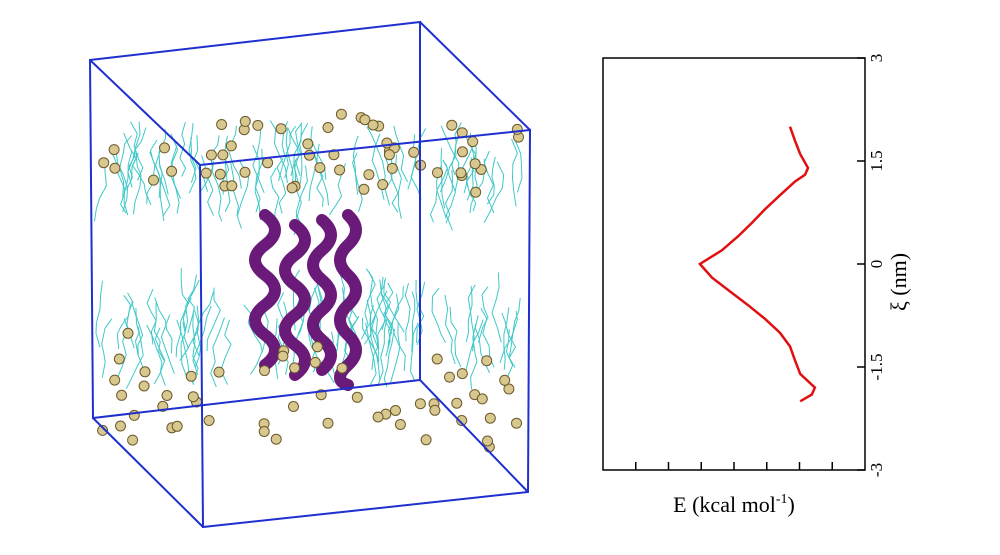 The height and width of the screenshot is (555, 1000). Describe the element at coordinates (782, 499) in the screenshot. I see `y-axis-title-sup: -1` at that location.